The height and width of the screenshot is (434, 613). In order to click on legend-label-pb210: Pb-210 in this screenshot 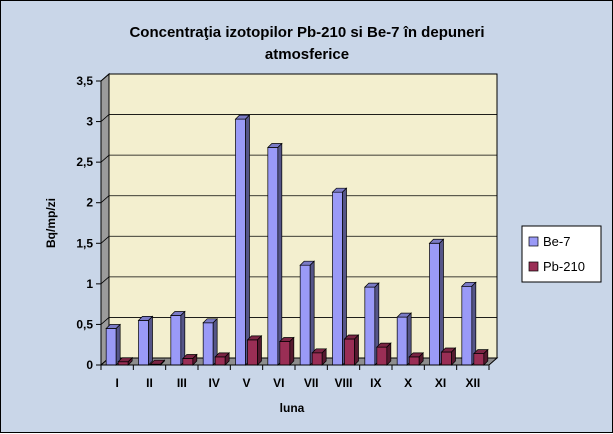, I will do `click(564, 266)`.